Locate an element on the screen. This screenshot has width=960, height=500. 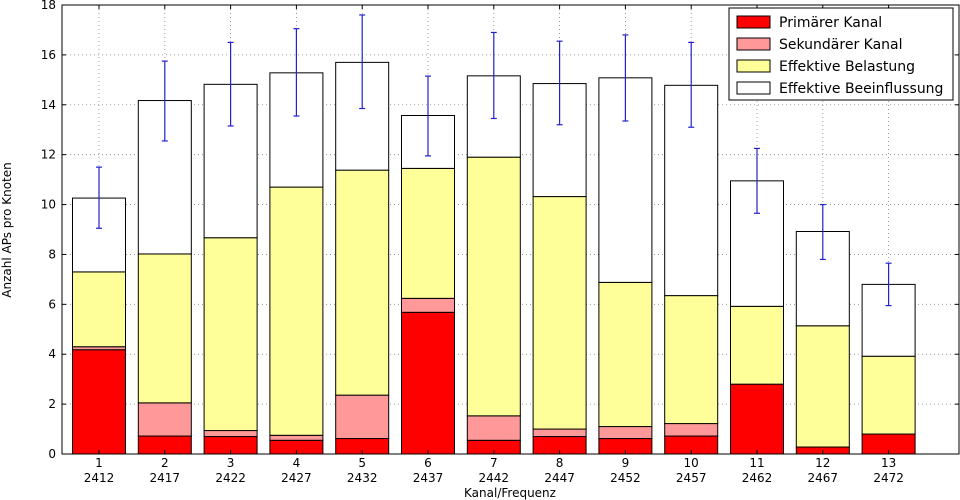
x-tick-label-frequency: 2457 is located at coordinates (691, 478).